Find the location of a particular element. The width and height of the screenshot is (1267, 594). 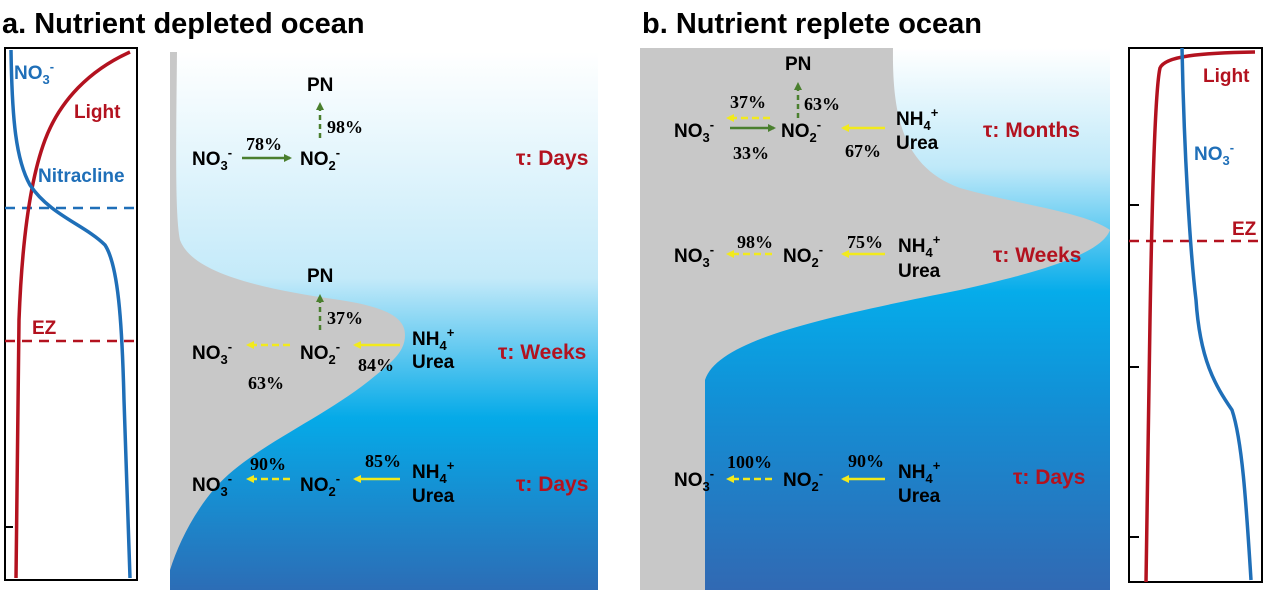

light-label: Light is located at coordinates (1226, 76).